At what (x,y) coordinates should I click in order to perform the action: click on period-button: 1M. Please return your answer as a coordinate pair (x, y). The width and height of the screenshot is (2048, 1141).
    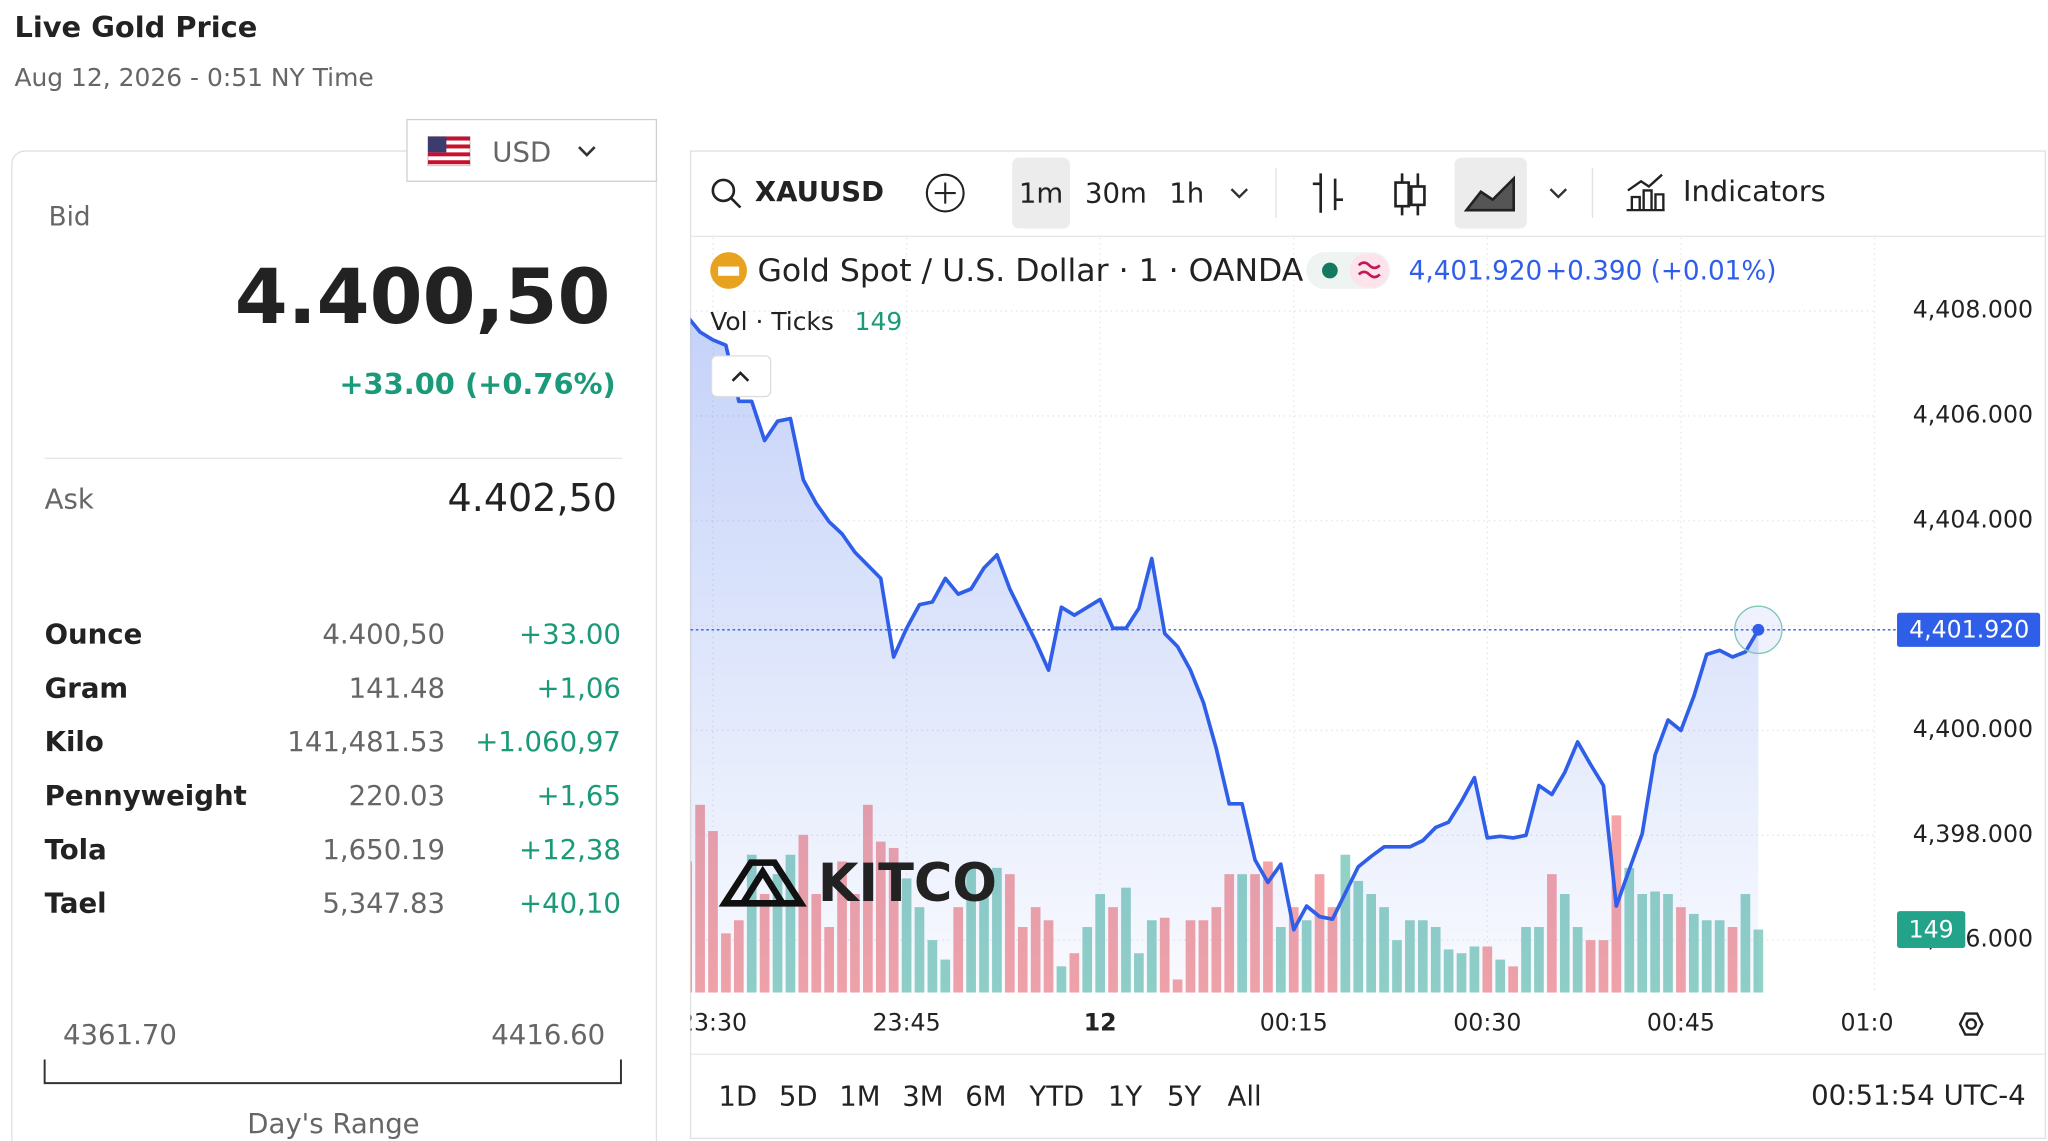
    Looking at the image, I should click on (859, 1097).